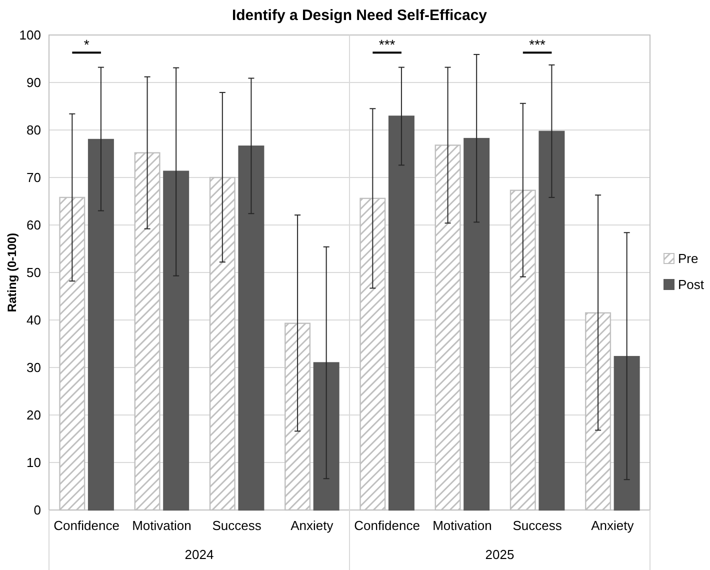  What do you see at coordinates (33, 415) in the screenshot?
I see `y-tick-label: 20` at bounding box center [33, 415].